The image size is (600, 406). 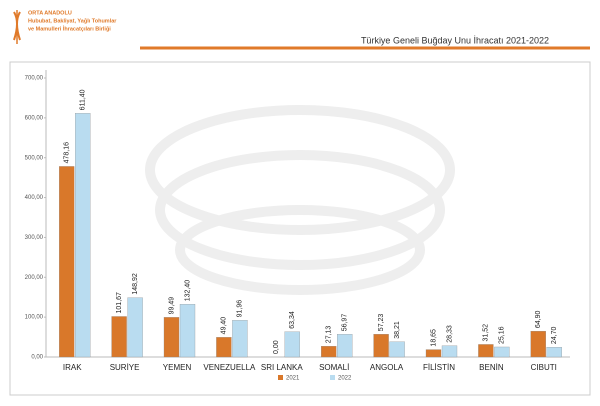 What do you see at coordinates (187, 291) in the screenshot?
I see `value-label: 132,40` at bounding box center [187, 291].